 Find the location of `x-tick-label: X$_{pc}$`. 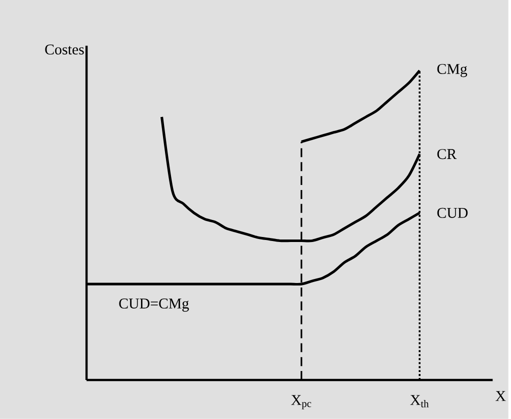

x-tick-label: X$_{pc}$ is located at coordinates (301, 402).